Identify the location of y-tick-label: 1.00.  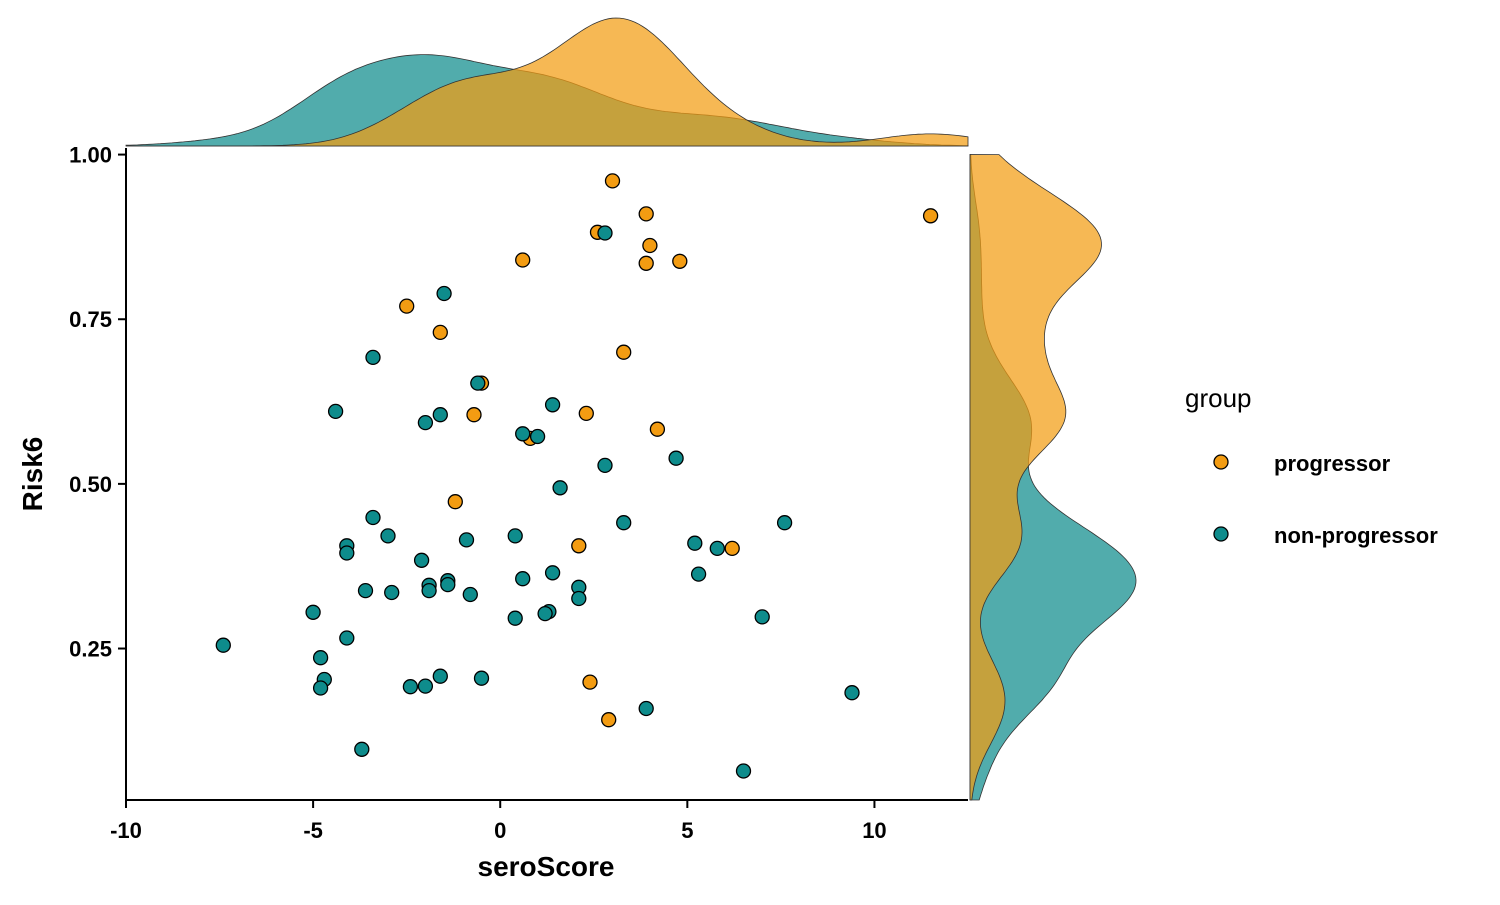
(90, 155).